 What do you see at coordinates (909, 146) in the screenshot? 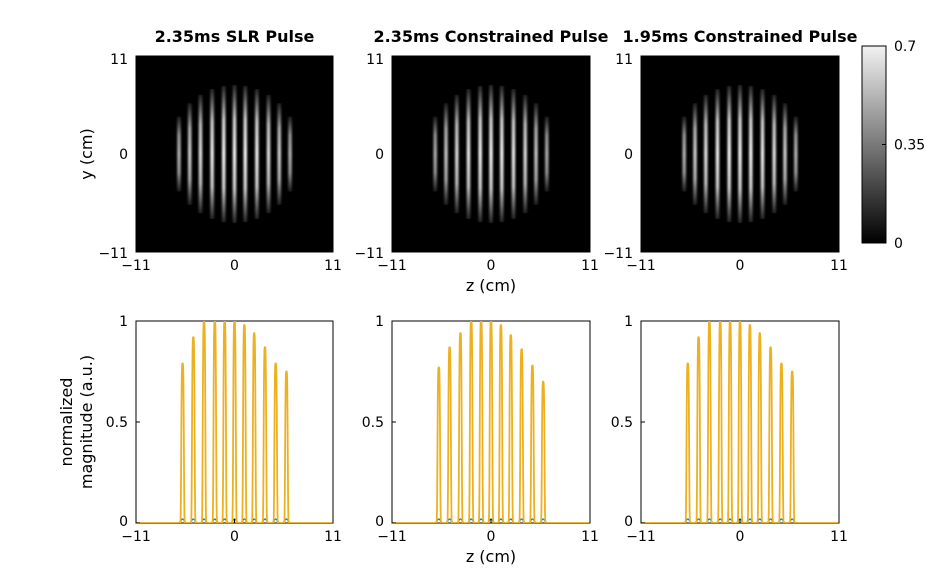
I see `colorbar-tick-label: 0.35` at bounding box center [909, 146].